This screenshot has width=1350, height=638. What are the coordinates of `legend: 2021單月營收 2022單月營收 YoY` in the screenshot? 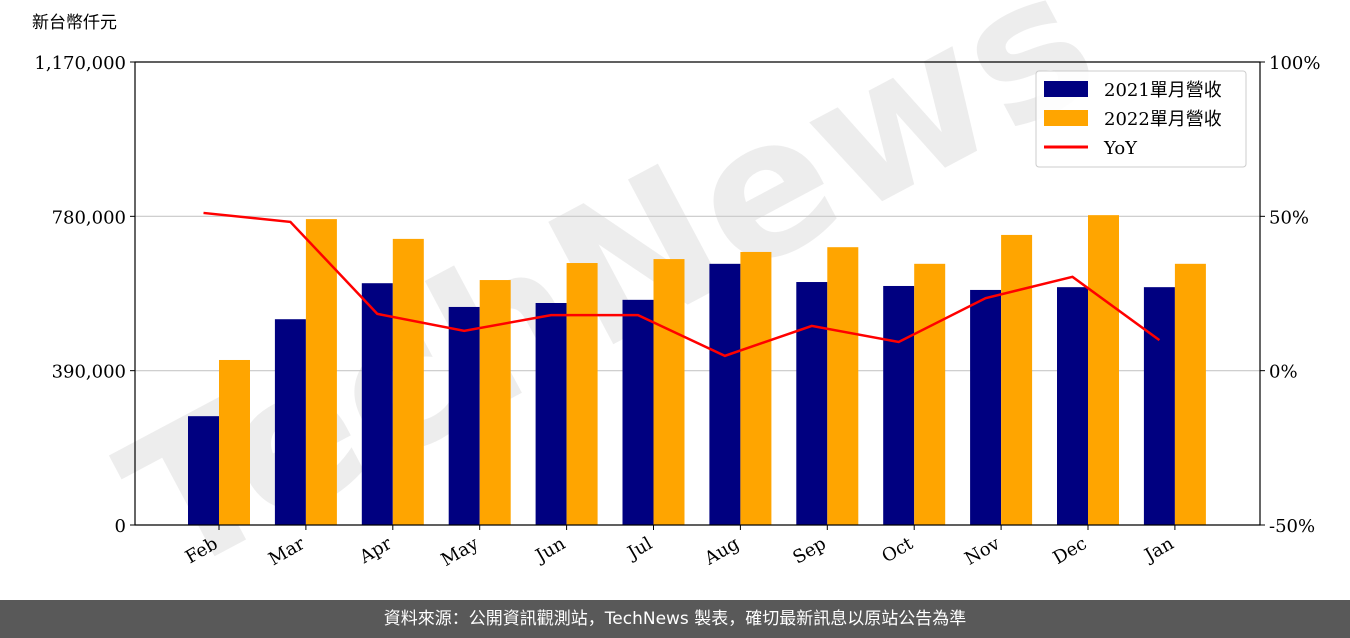 It's located at (1141, 119).